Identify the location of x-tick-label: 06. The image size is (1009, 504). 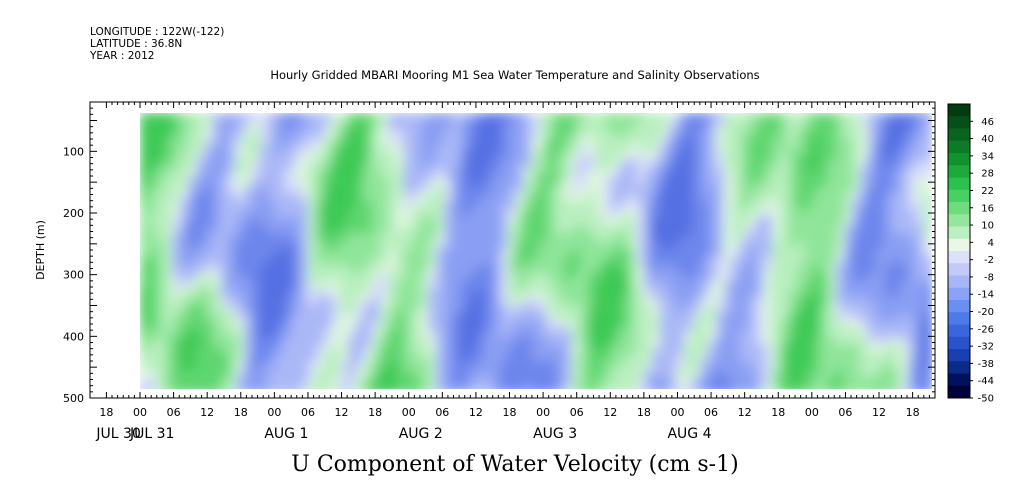
(308, 412).